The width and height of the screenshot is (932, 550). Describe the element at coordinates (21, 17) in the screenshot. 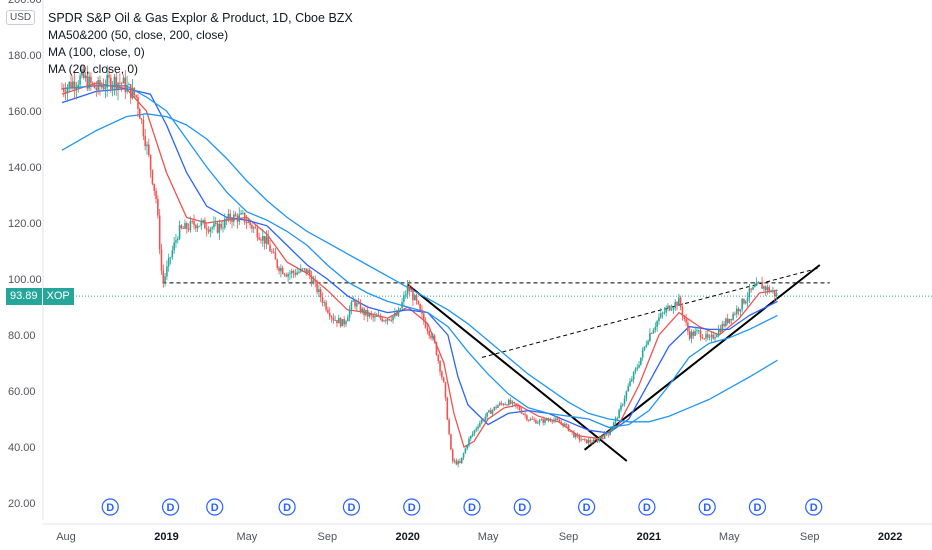

I see `currency-badge: USD` at that location.